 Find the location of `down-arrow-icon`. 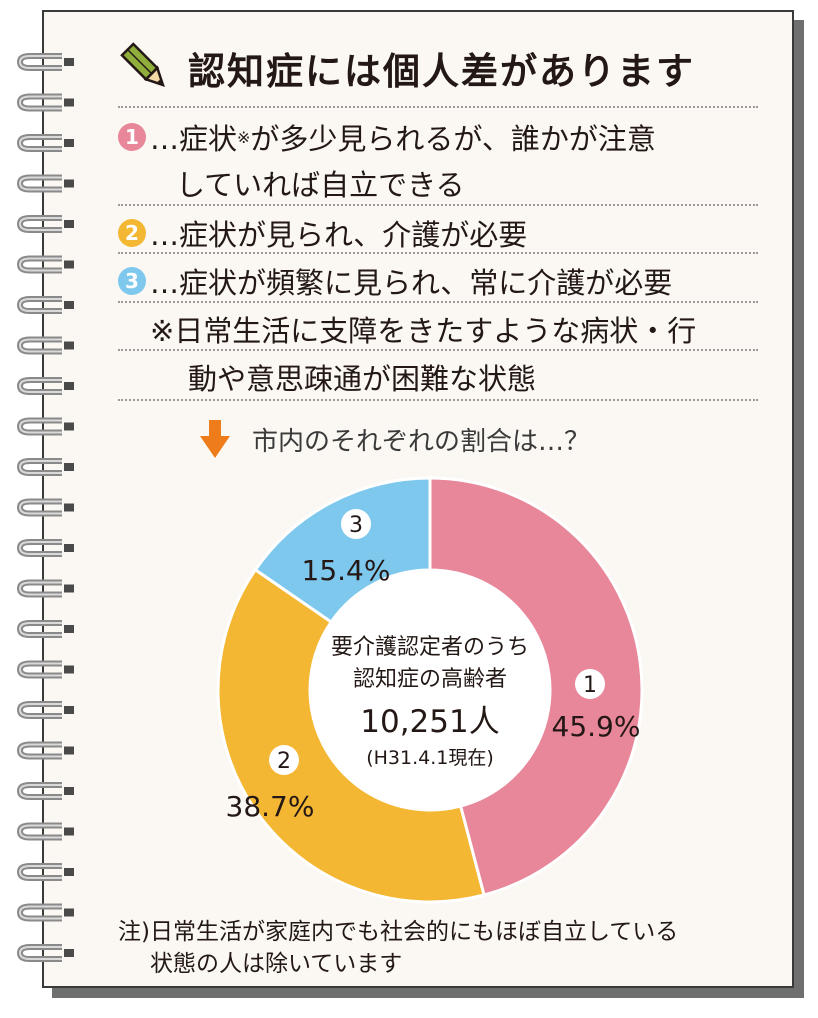

down-arrow-icon is located at coordinates (215, 439).